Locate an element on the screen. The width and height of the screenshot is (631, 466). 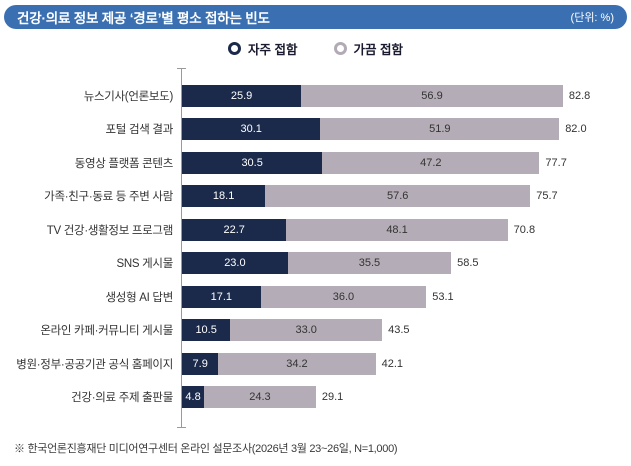
chart-row: 생성형 AI 답변 17.1 36.0 53.1 is located at coordinates (311, 297).